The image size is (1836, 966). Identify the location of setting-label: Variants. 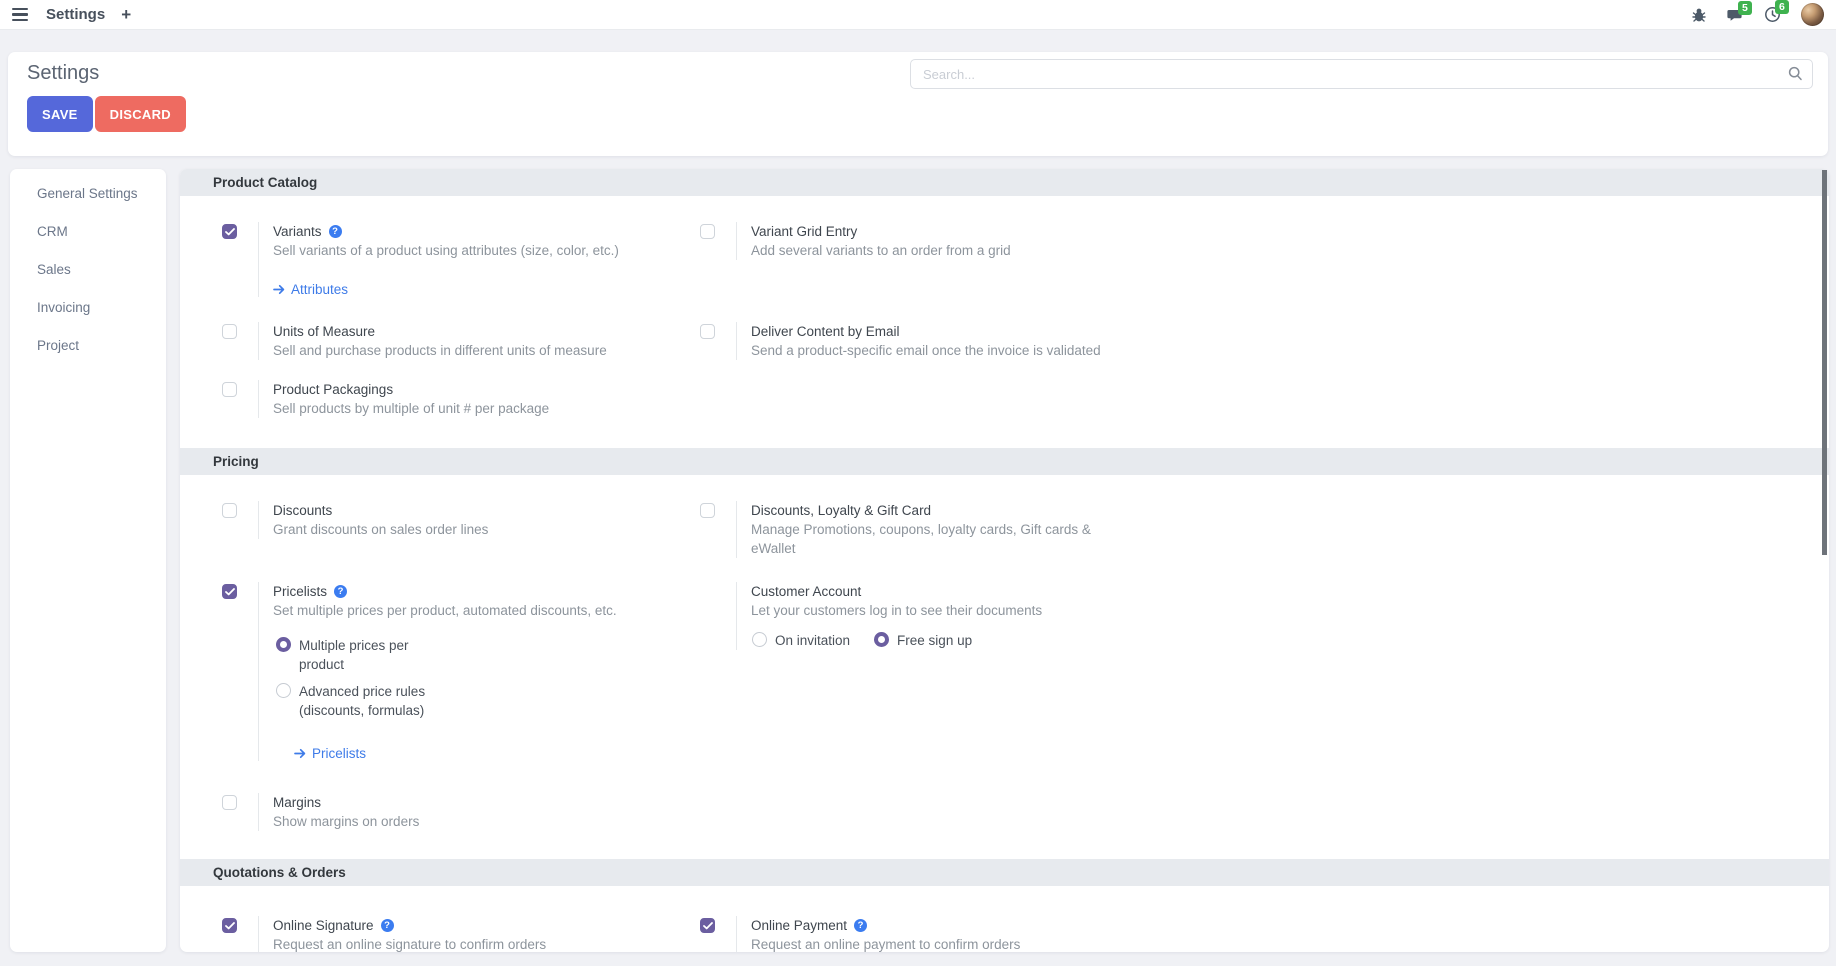
(297, 231).